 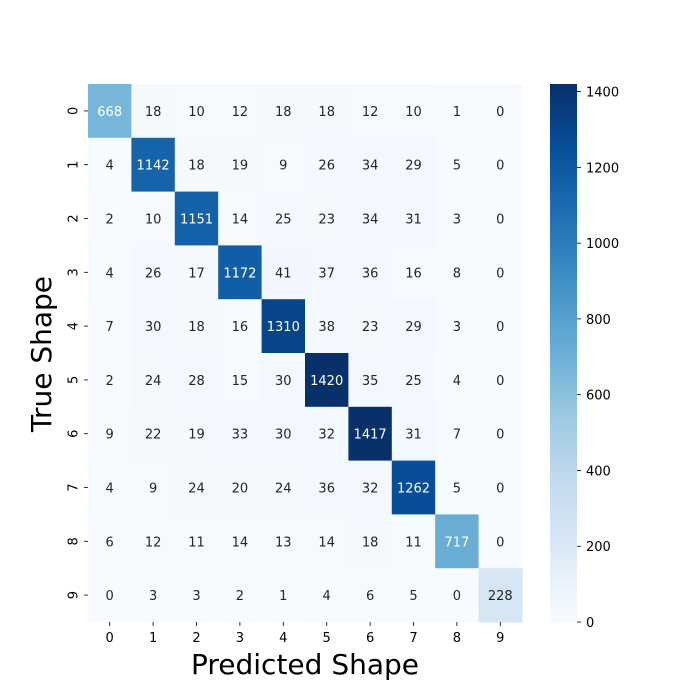 I want to click on x-tick-label: 4, so click(x=283, y=638).